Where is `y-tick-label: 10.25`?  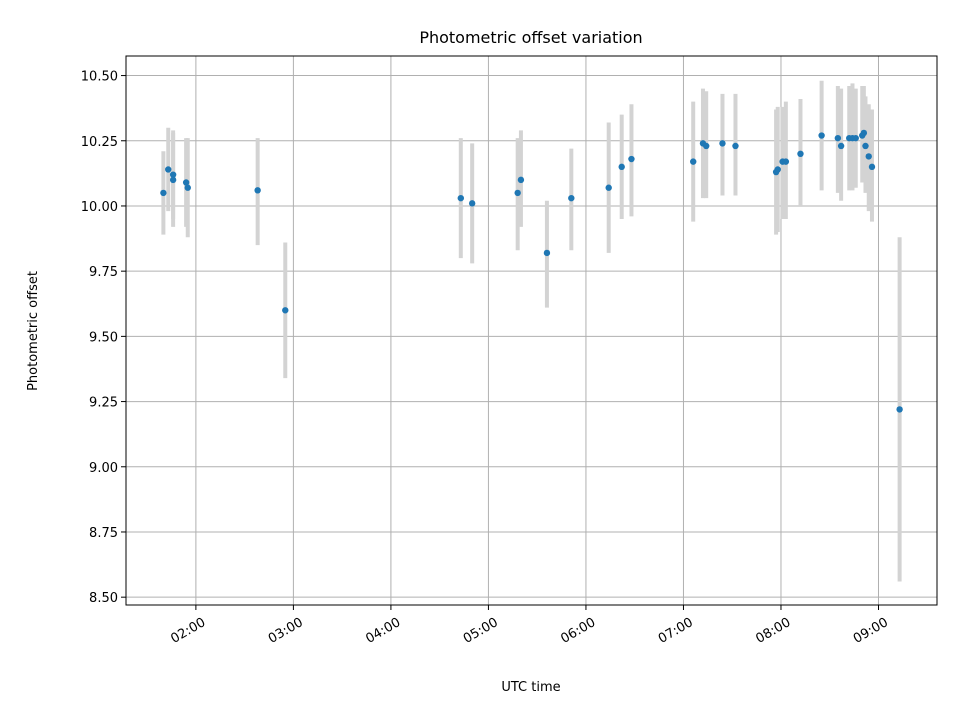
y-tick-label: 10.25 is located at coordinates (99, 142).